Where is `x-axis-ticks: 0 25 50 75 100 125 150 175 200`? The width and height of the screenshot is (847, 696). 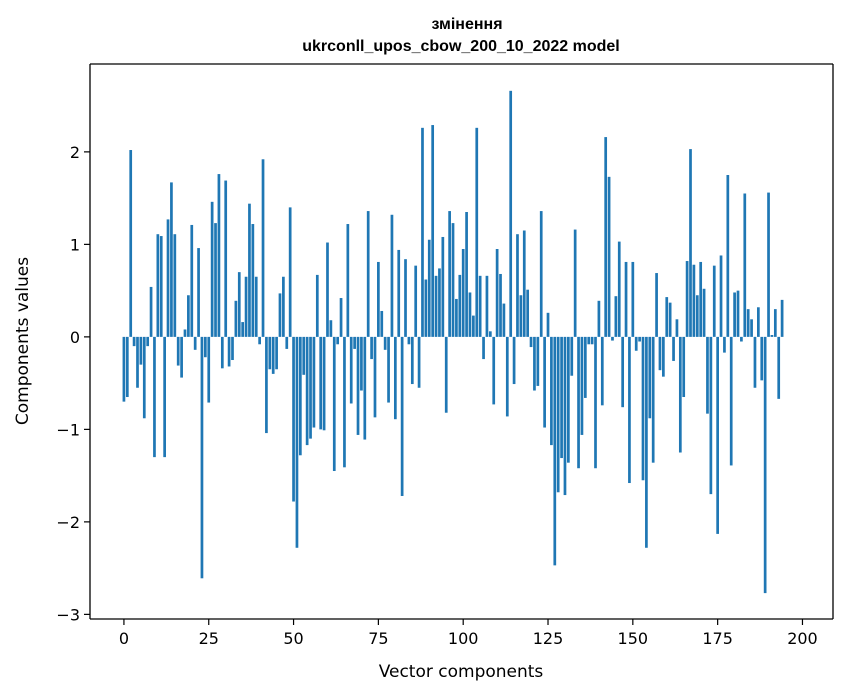 x-axis-ticks: 0 25 50 75 100 125 150 175 200 is located at coordinates (468, 633).